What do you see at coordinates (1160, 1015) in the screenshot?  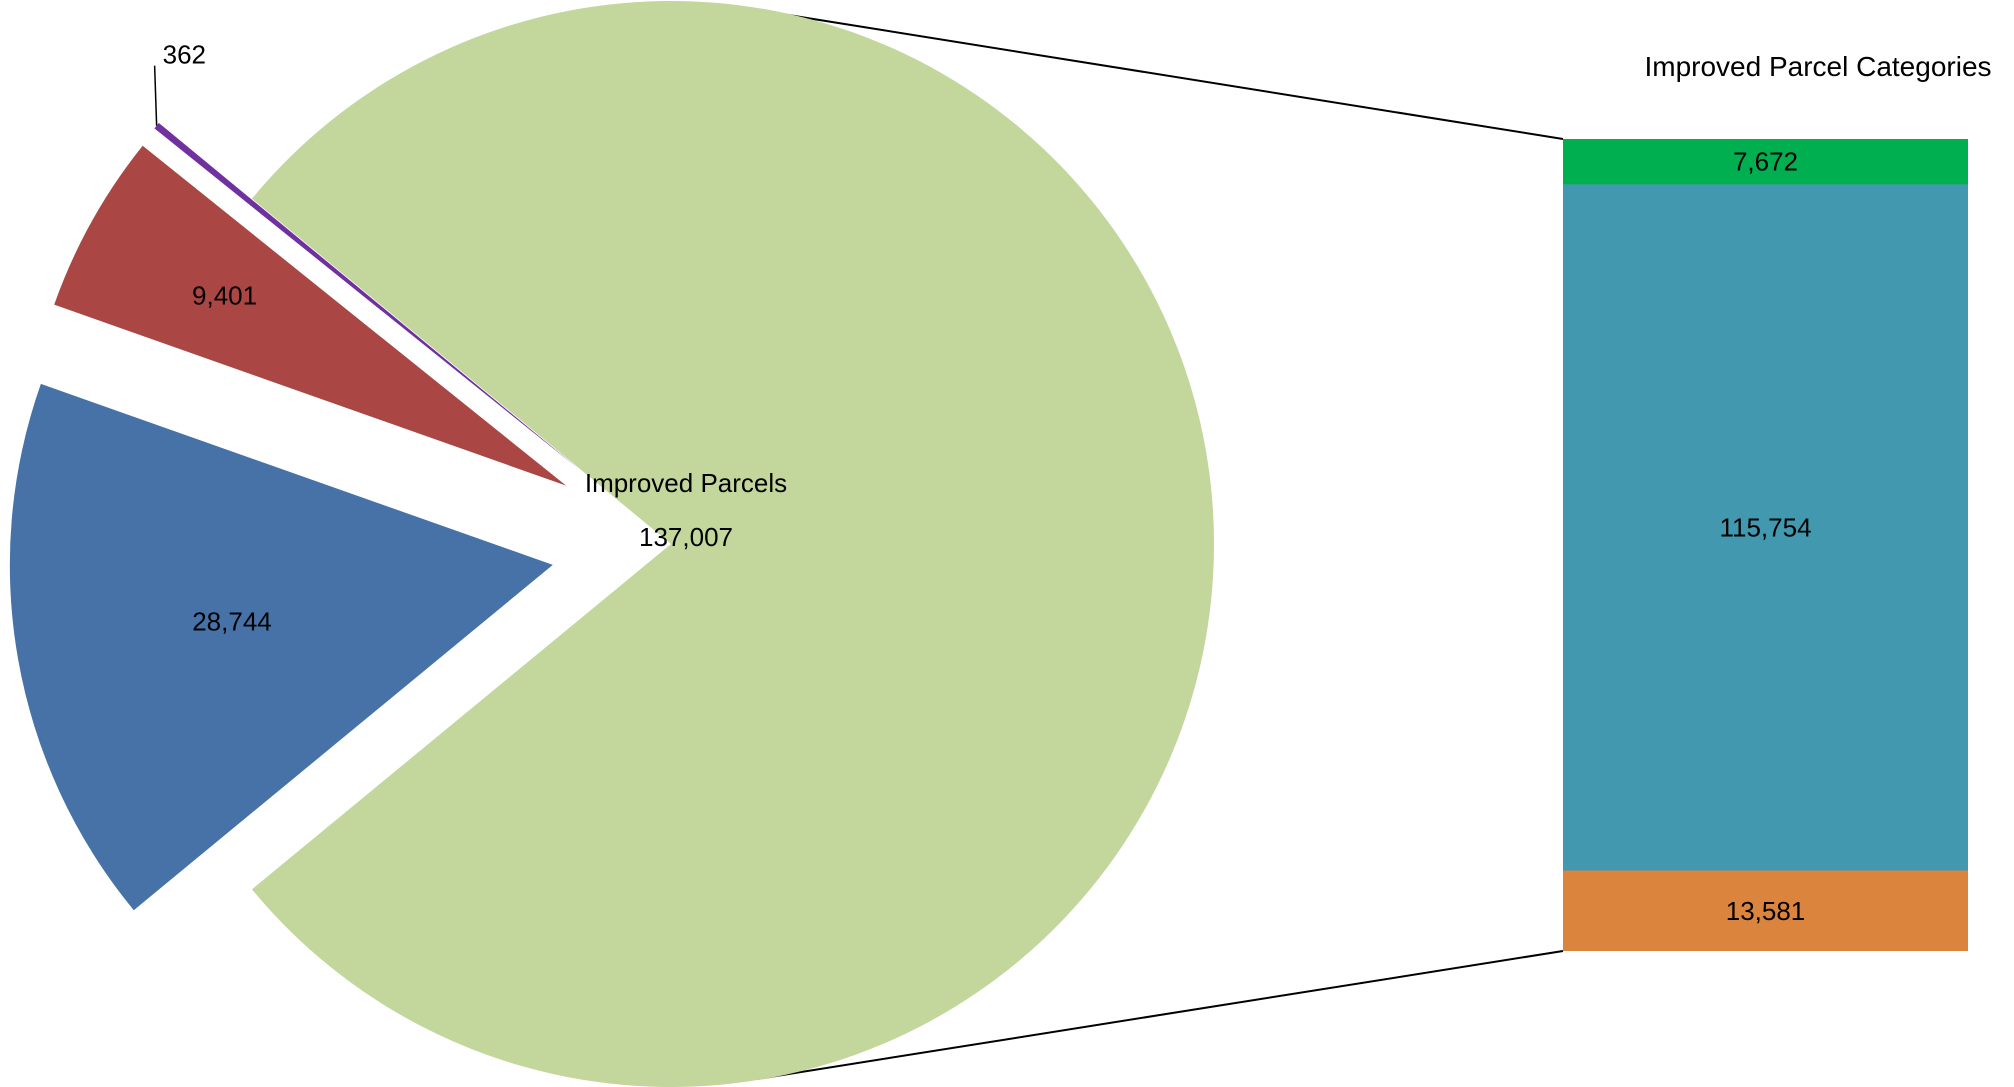 I see `connector-line-bottom` at bounding box center [1160, 1015].